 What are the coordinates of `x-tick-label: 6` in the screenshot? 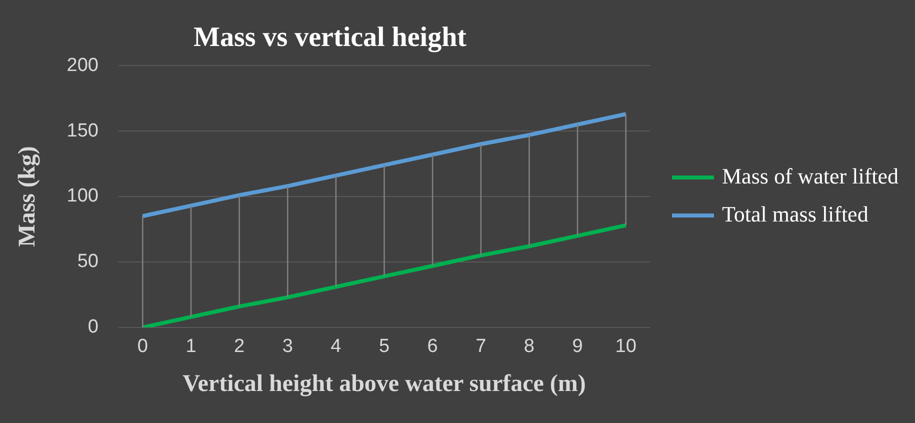 It's located at (432, 347).